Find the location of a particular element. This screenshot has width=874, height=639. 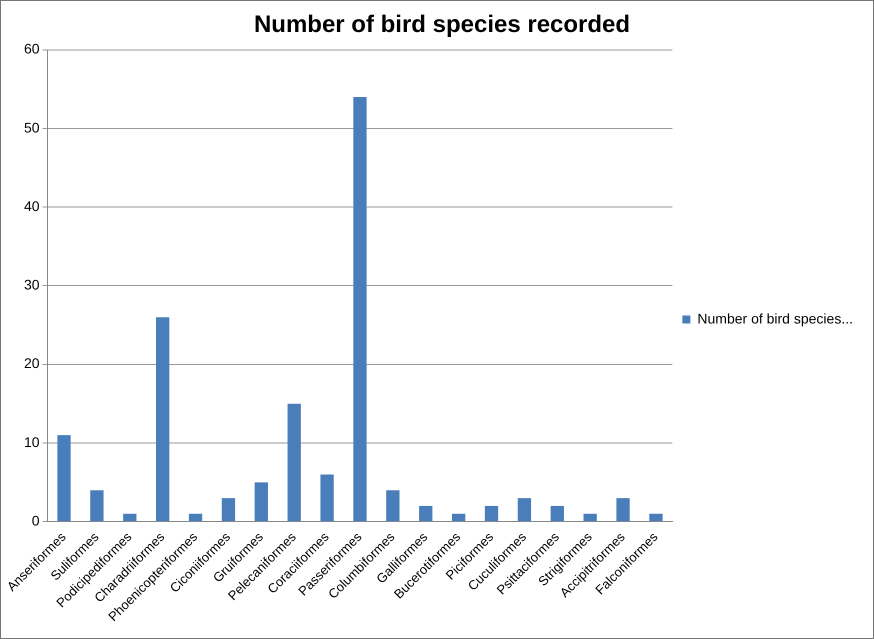

y-tick-label: 10 is located at coordinates (32, 442).